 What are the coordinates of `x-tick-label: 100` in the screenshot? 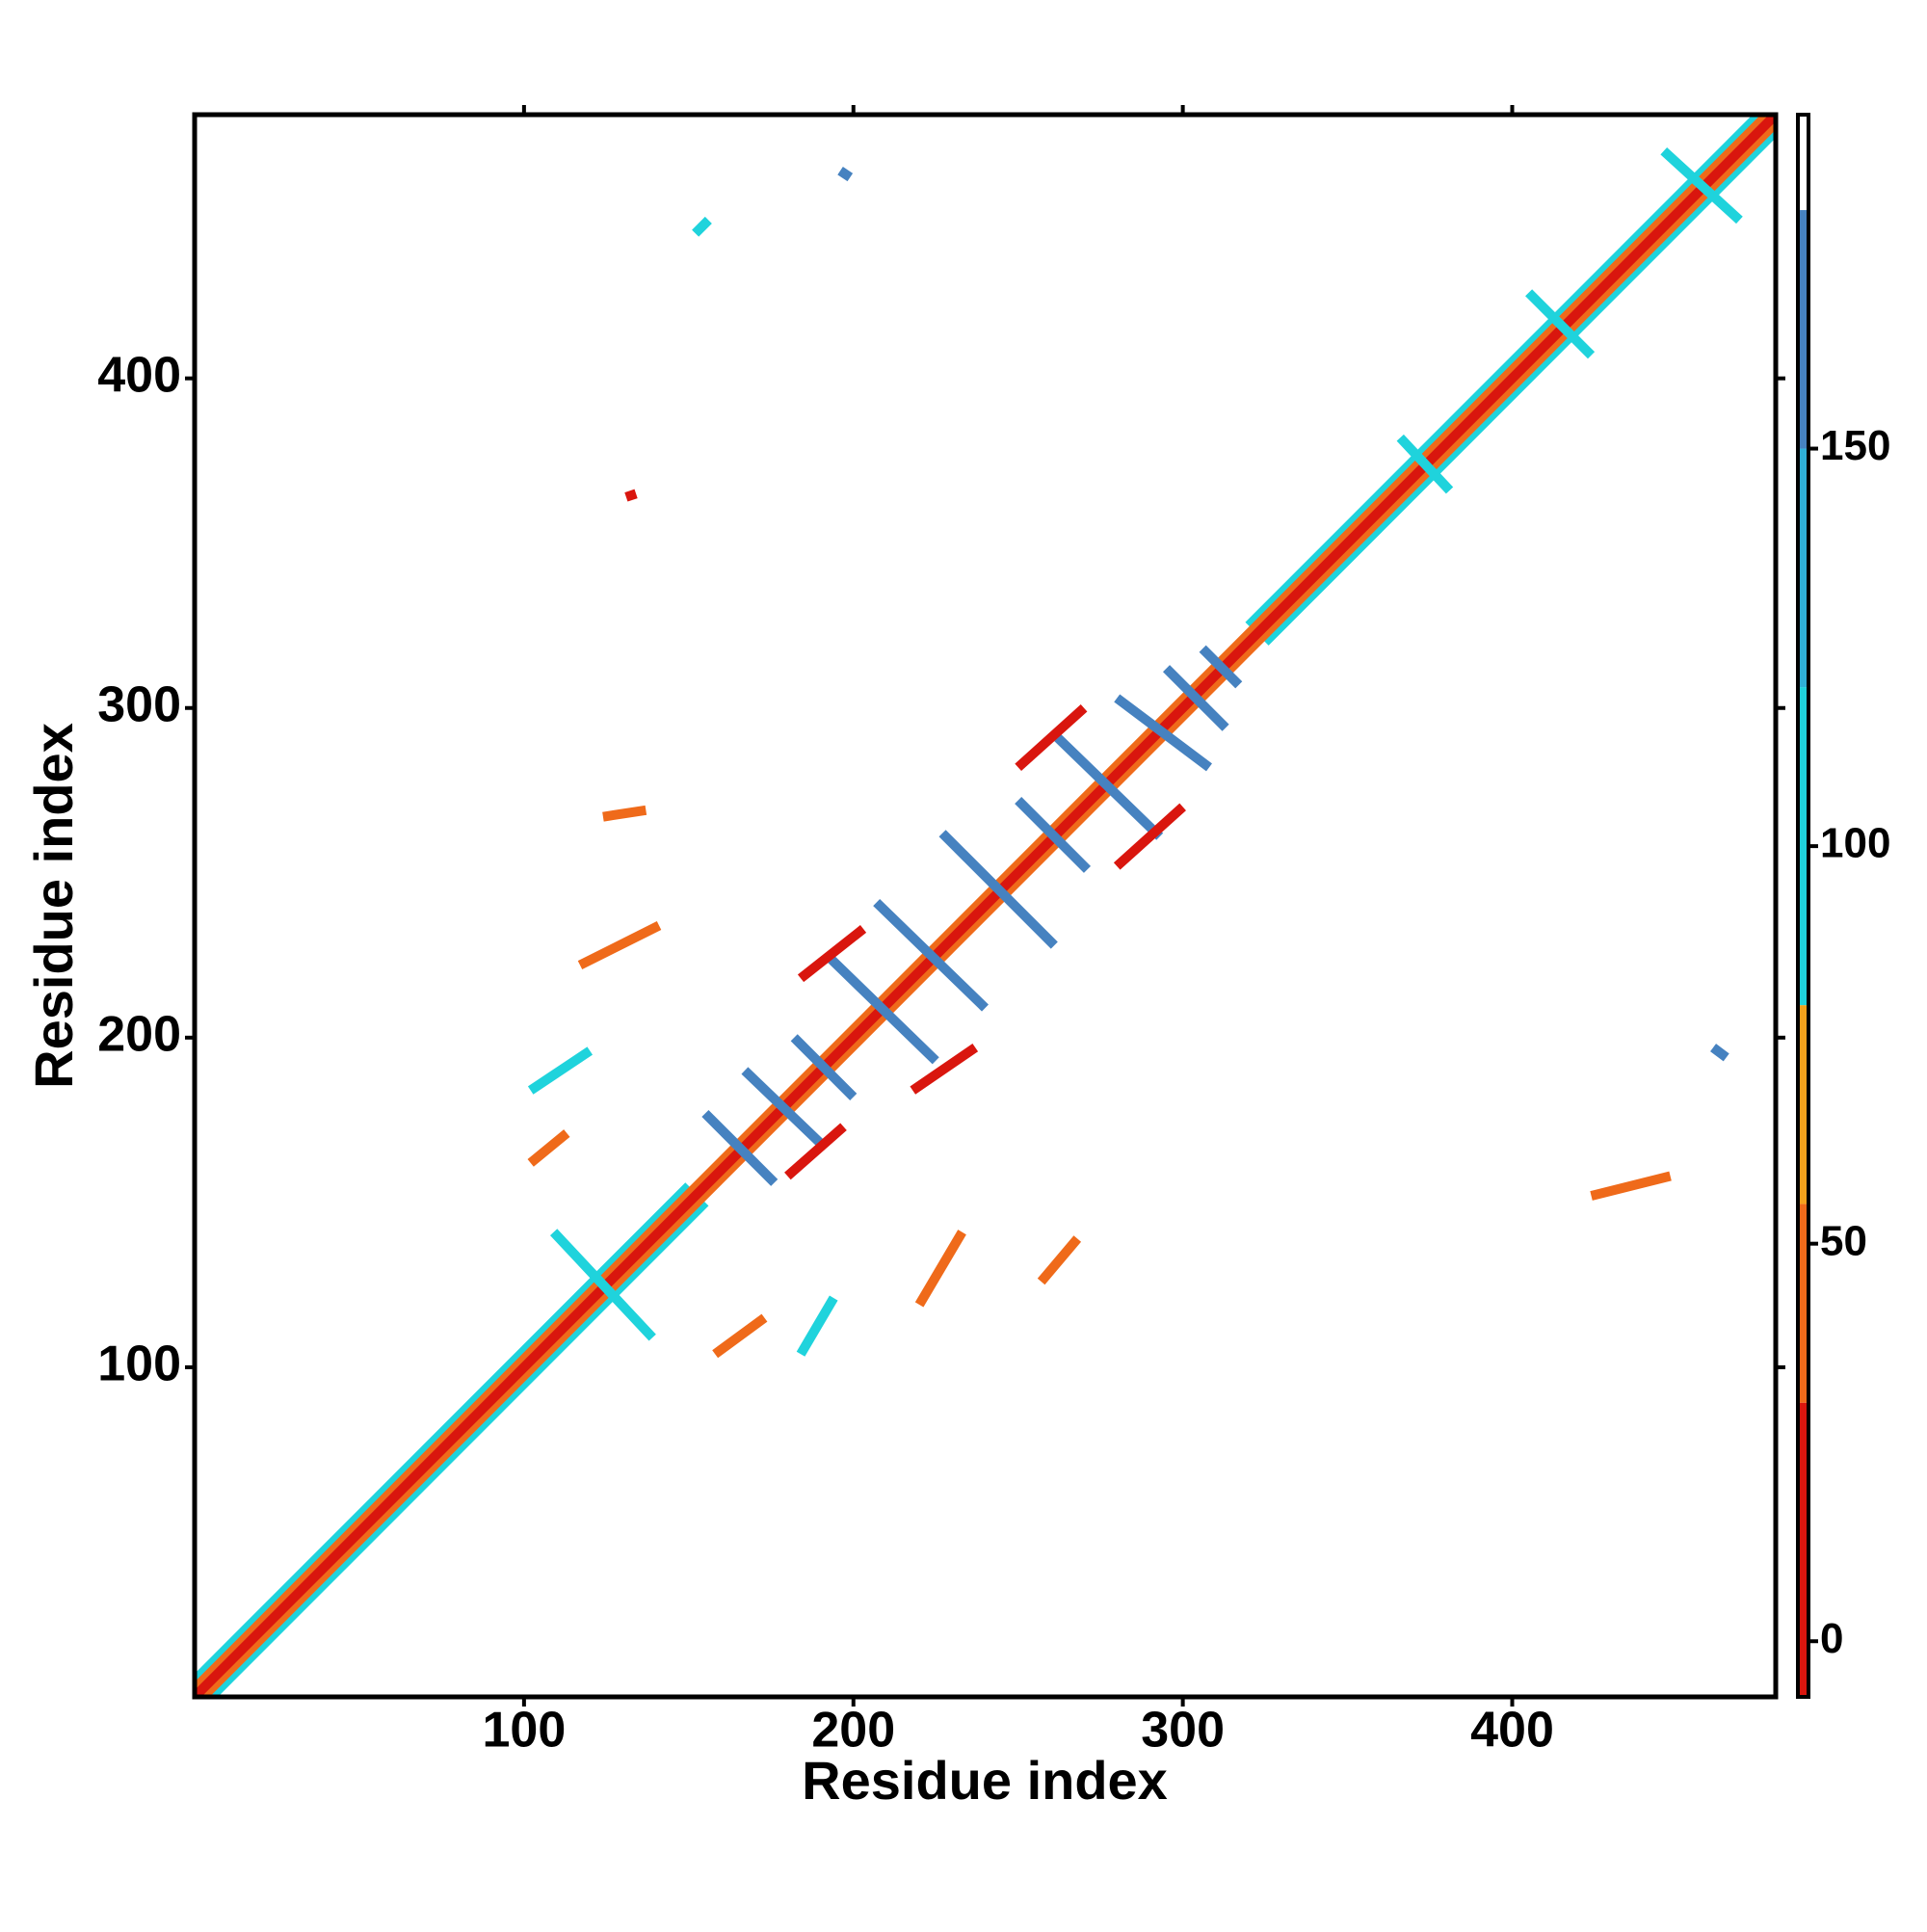 It's located at (524, 1731).